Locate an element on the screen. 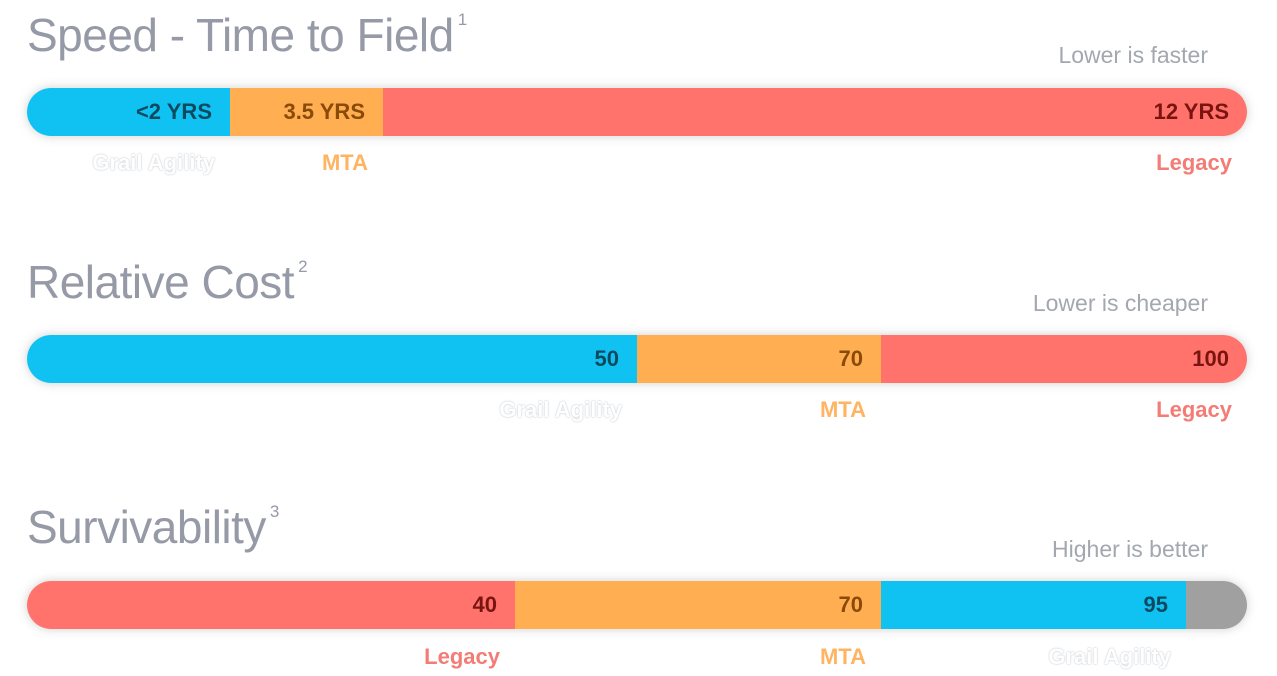  data-label: 100 is located at coordinates (1210, 358).